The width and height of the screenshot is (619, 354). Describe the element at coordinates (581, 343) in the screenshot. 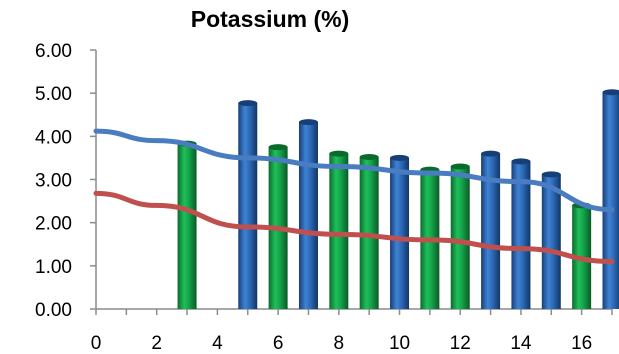

I see `x-tick-label: 16` at that location.